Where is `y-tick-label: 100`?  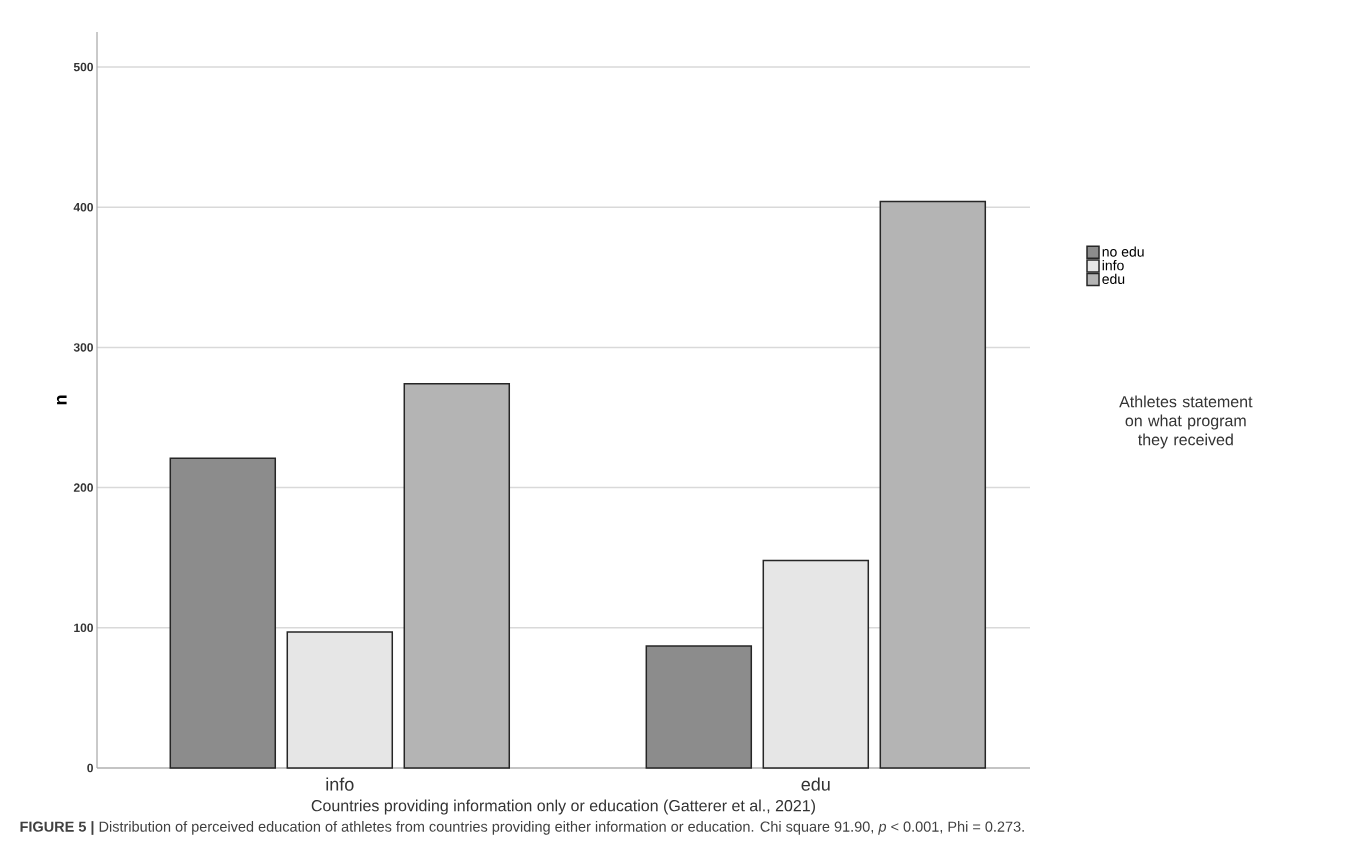 y-tick-label: 100 is located at coordinates (83, 628).